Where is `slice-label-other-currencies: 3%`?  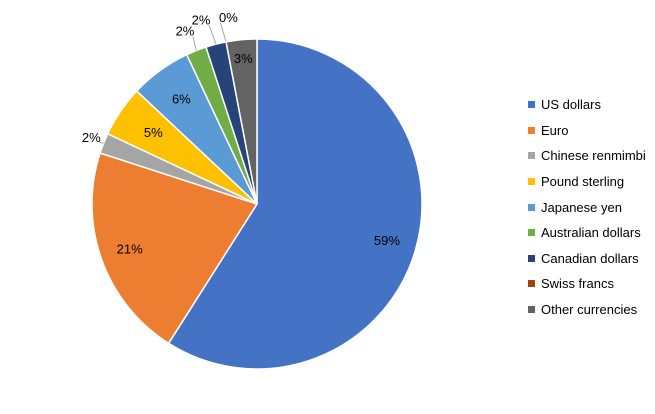
slice-label-other-currencies: 3% is located at coordinates (243, 58).